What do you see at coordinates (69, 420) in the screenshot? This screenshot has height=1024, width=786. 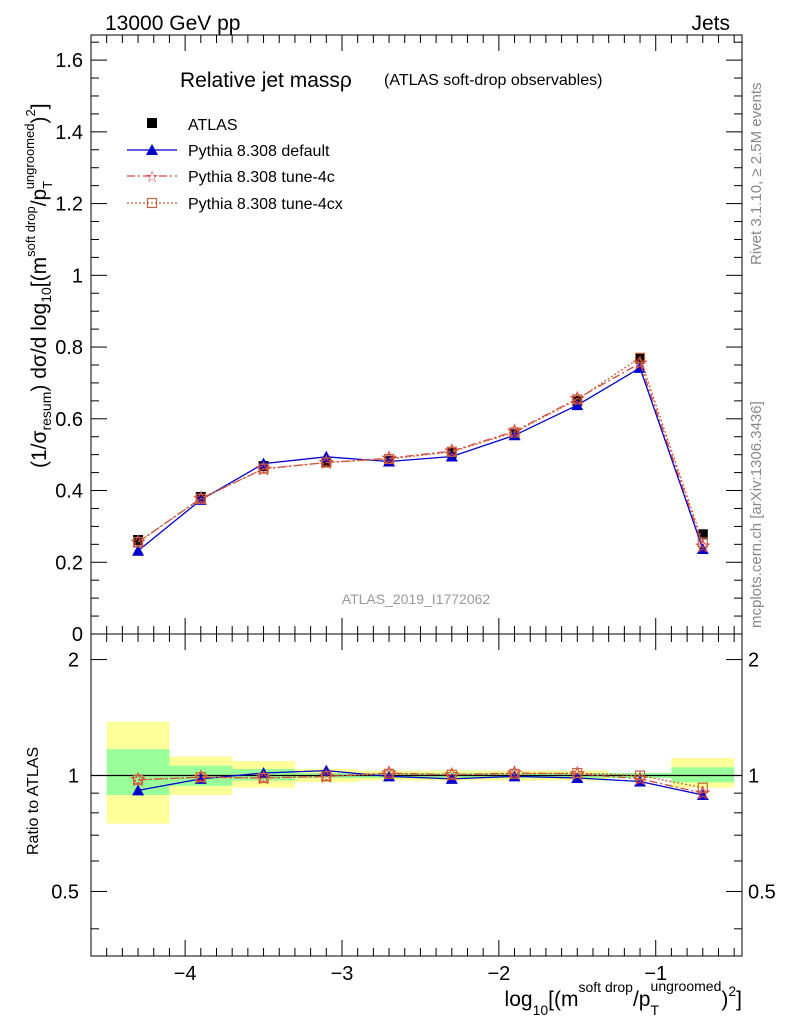 I see `main-y-tick-label: 0.6` at bounding box center [69, 420].